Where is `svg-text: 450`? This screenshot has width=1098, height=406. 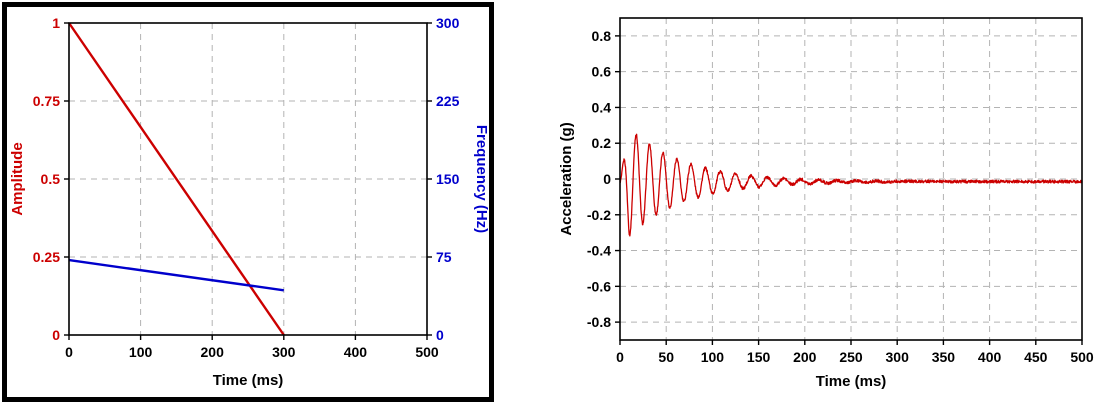 svg-text: 450 is located at coordinates (1036, 357).